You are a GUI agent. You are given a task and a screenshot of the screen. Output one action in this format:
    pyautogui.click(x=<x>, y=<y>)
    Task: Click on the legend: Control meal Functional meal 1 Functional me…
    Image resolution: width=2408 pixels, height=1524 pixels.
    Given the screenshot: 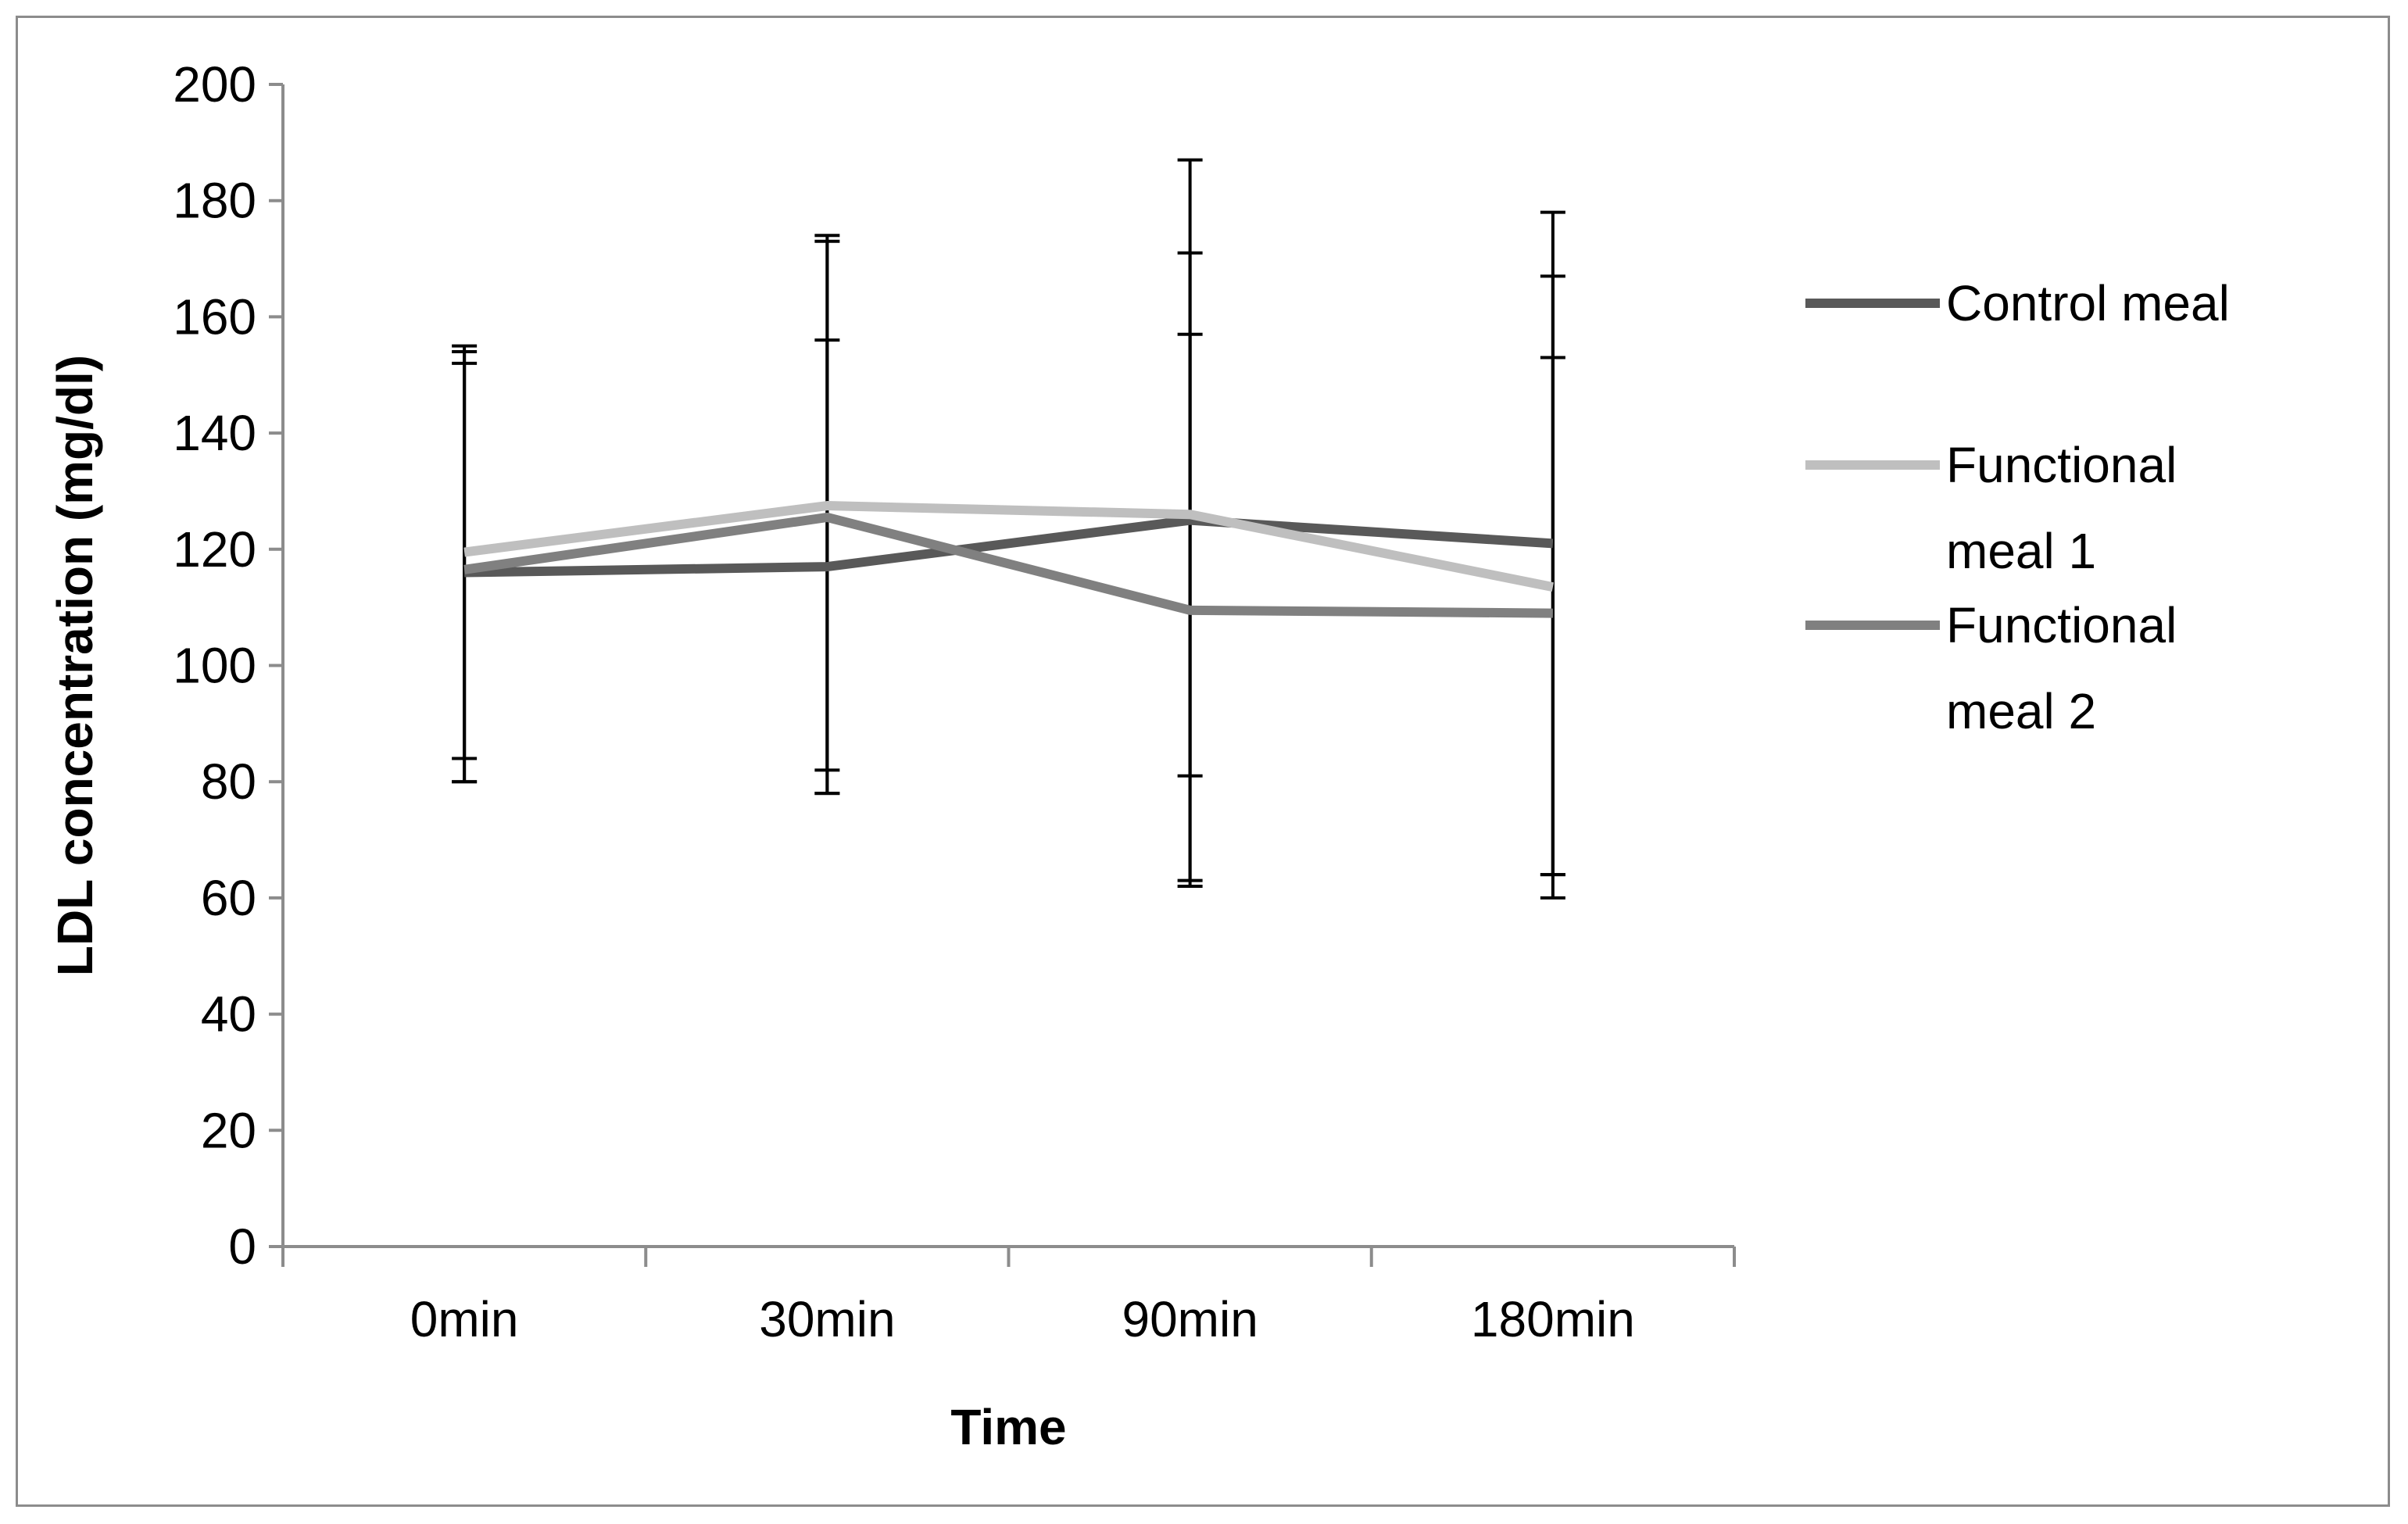 What is the action you would take?
    pyautogui.click(x=2017, y=507)
    